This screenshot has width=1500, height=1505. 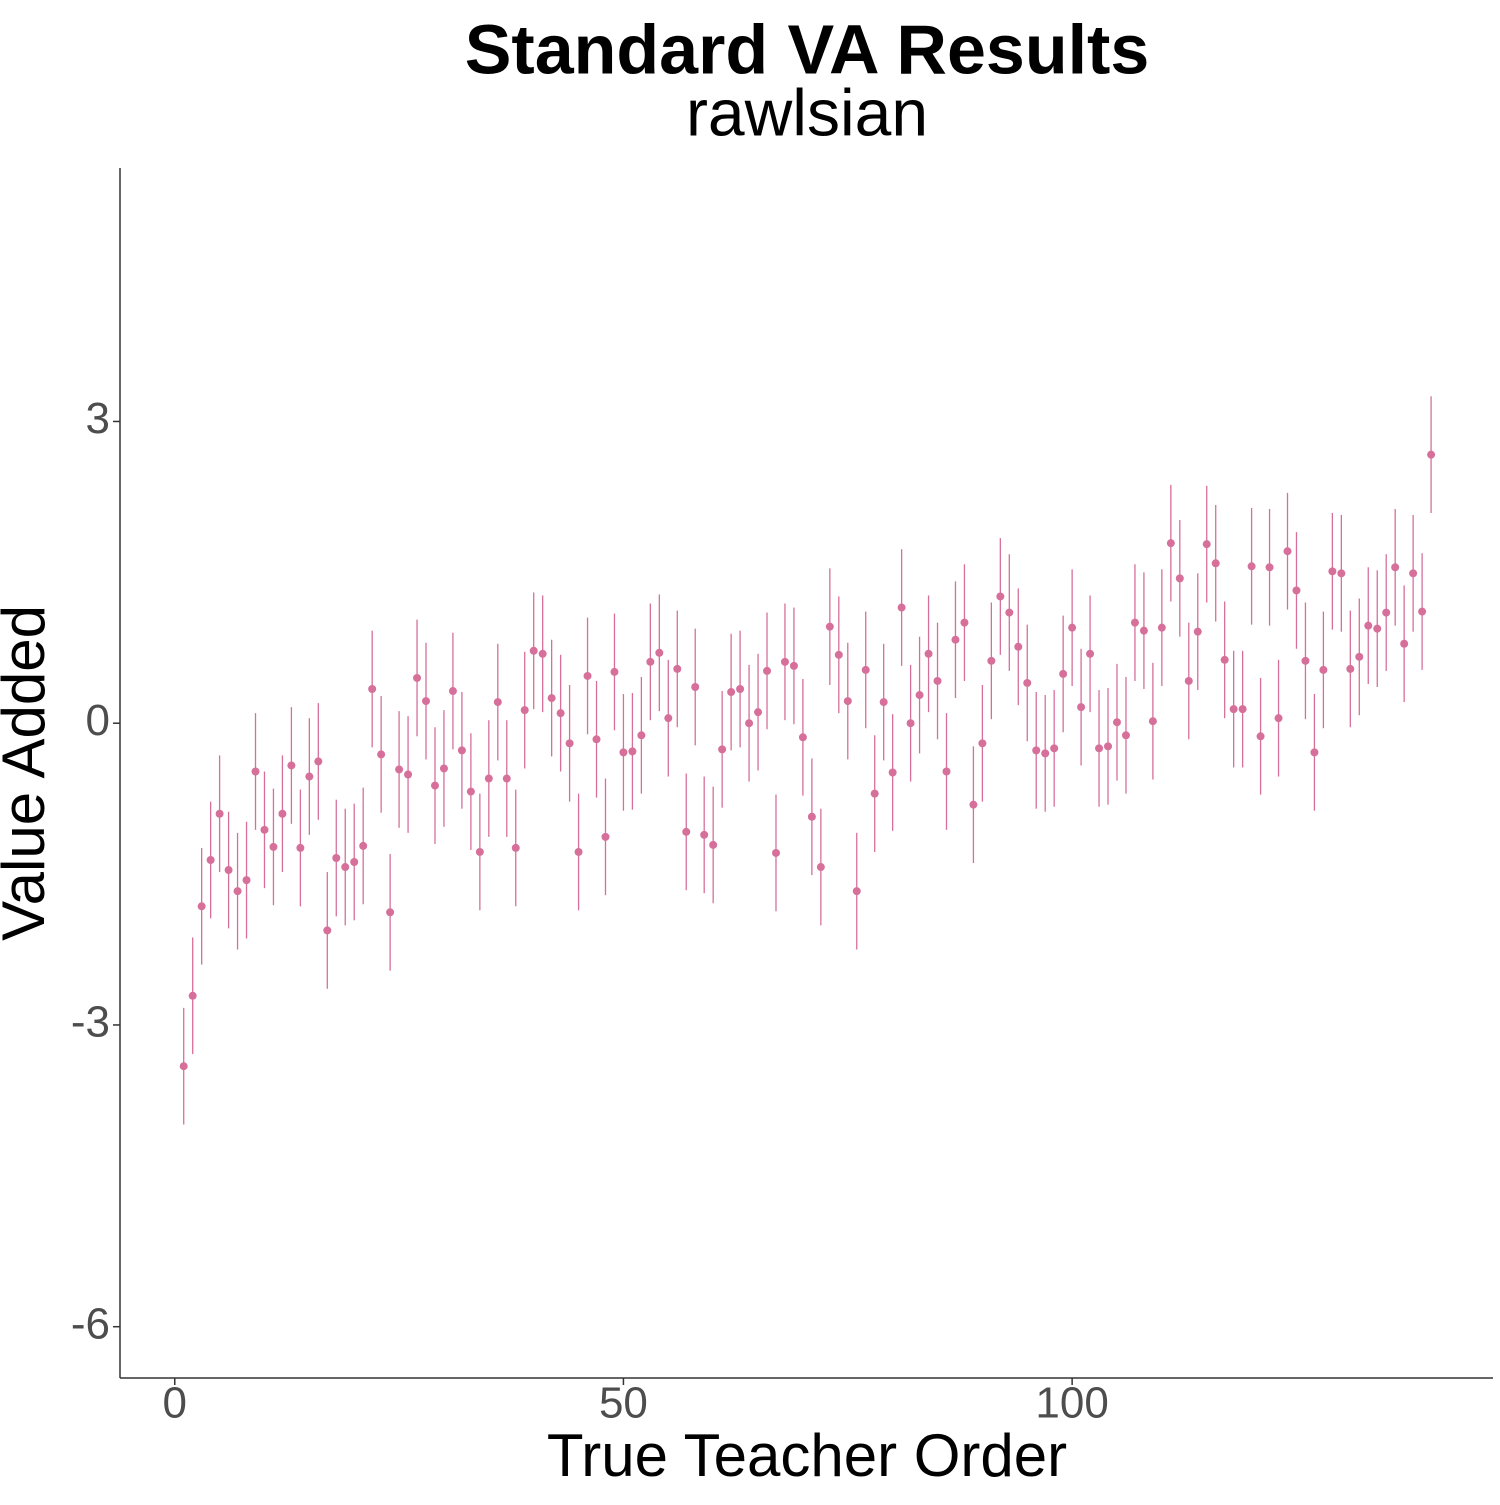 I want to click on y-tick-label: -3, so click(x=90, y=1022).